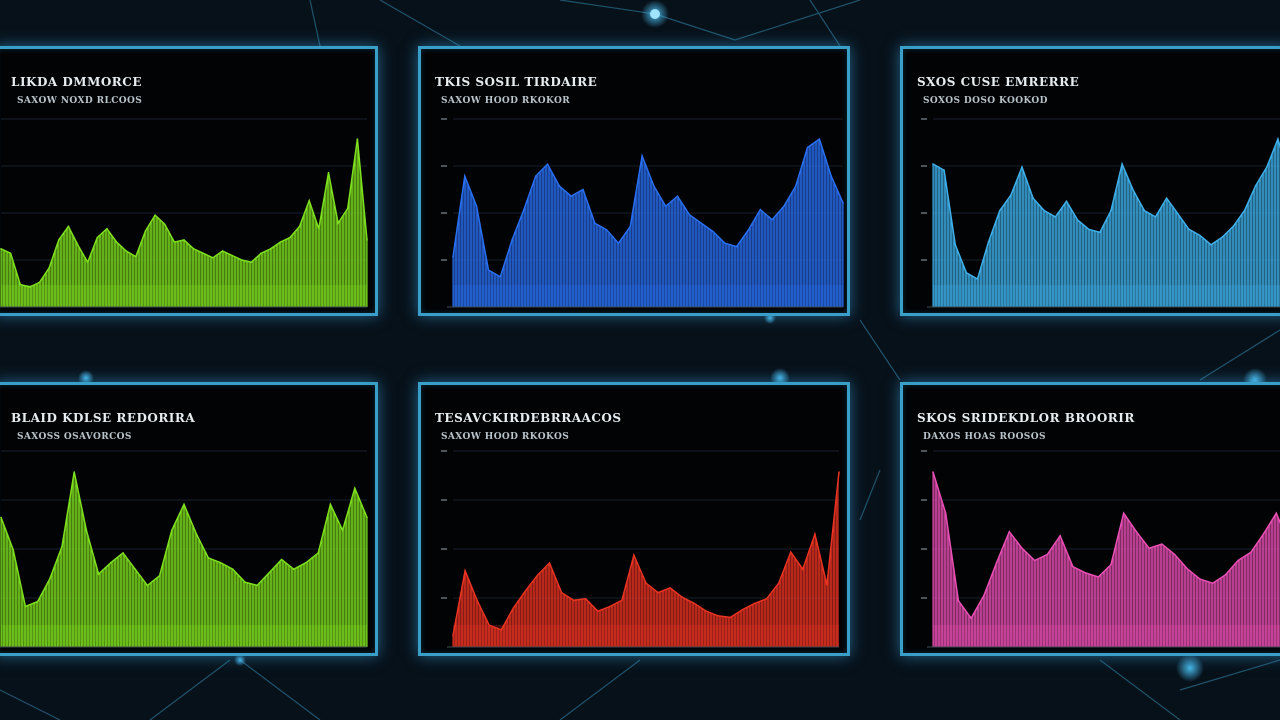 This screenshot has width=1280, height=720. Describe the element at coordinates (528, 418) in the screenshot. I see `chart-title: TESAVCKIRDEBRRAACOS` at that location.